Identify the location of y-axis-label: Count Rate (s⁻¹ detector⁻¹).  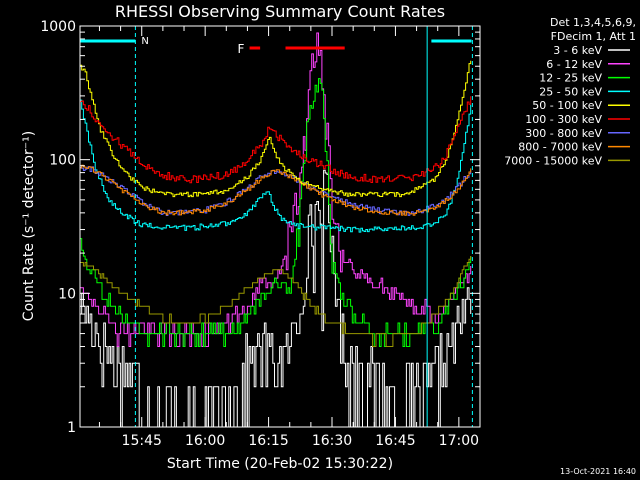
(29, 226).